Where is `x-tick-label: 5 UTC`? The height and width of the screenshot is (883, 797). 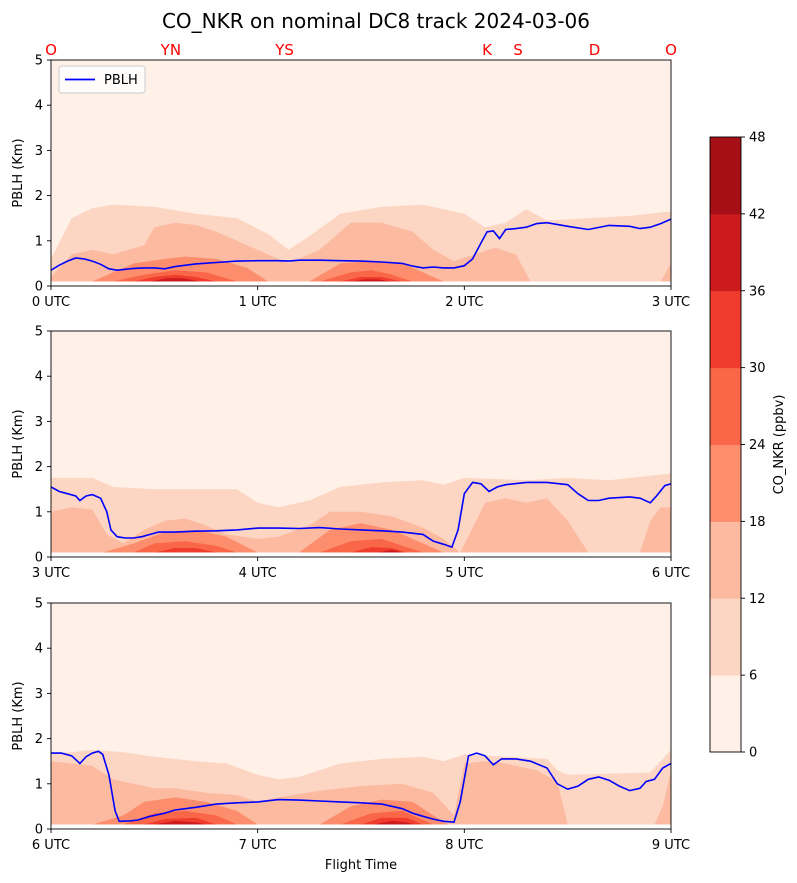
x-tick-label: 5 UTC is located at coordinates (464, 573).